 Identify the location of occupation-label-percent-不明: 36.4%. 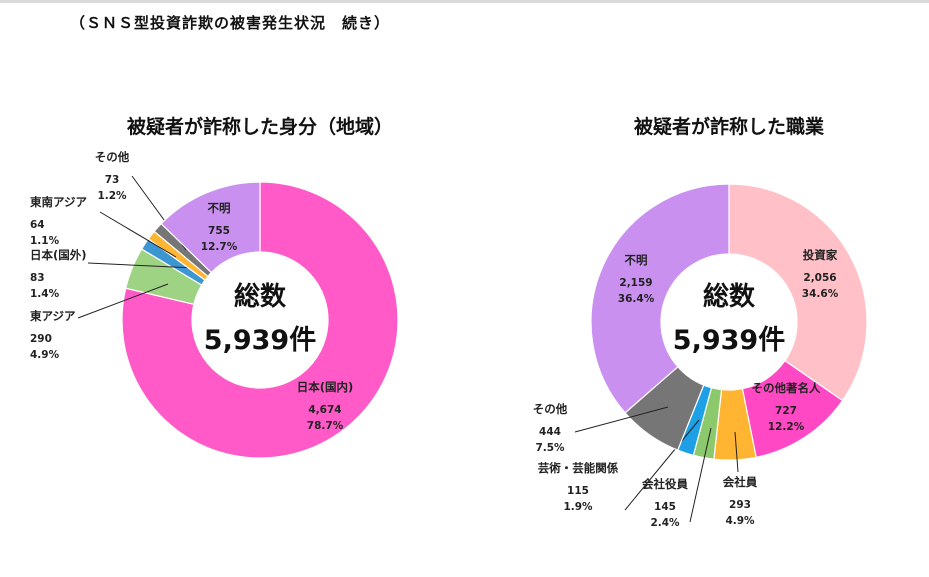
(636, 299).